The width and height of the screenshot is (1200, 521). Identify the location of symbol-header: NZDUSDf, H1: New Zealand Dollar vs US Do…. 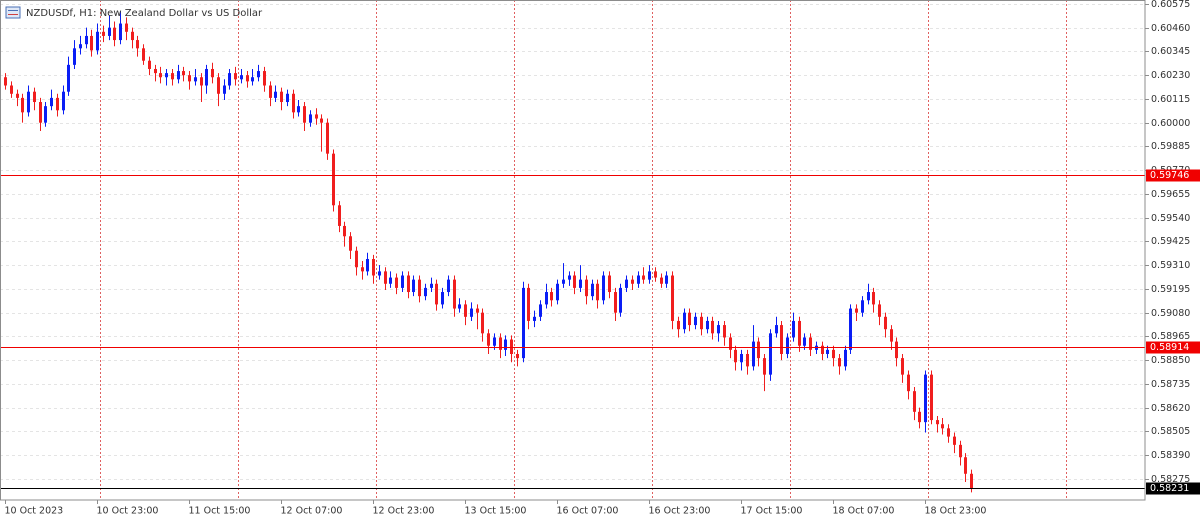
(134, 12).